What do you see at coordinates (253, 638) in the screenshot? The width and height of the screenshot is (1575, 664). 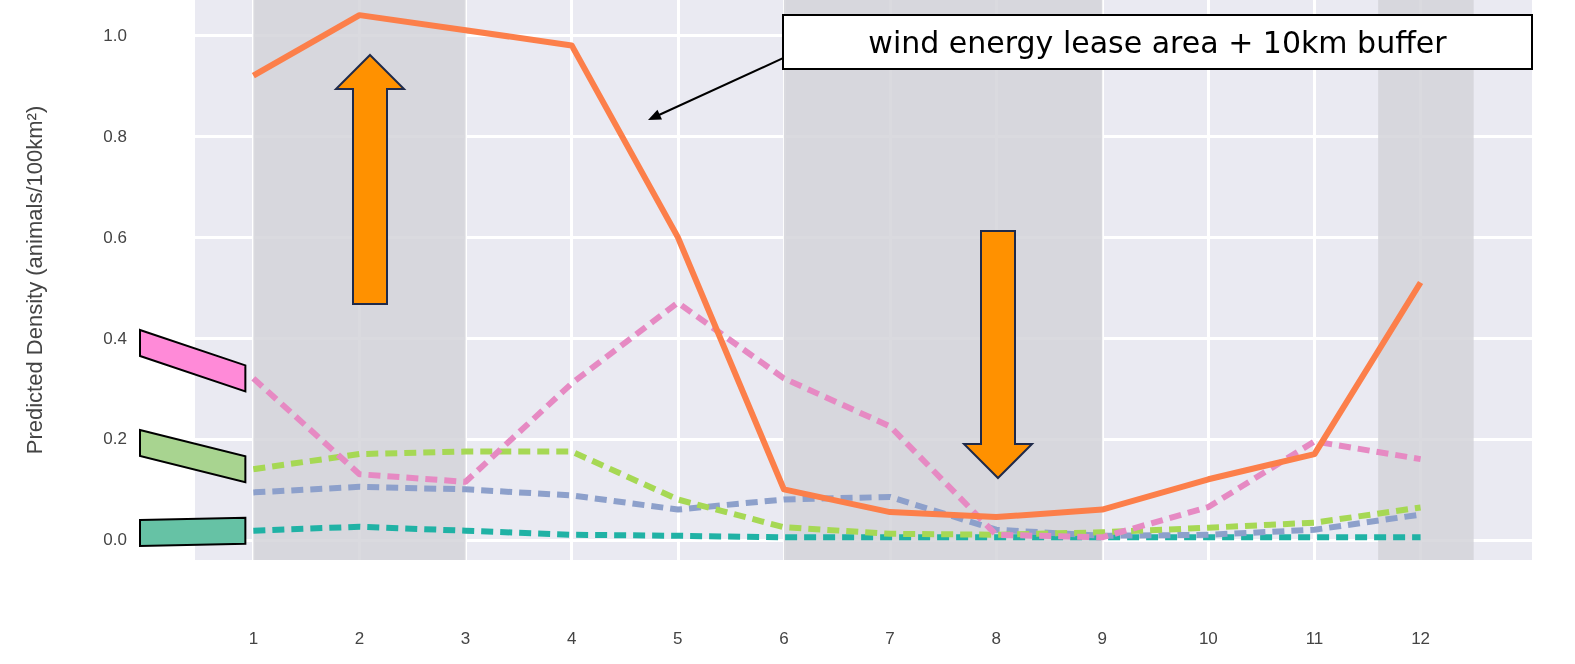 I see `x-tick-label: 1` at bounding box center [253, 638].